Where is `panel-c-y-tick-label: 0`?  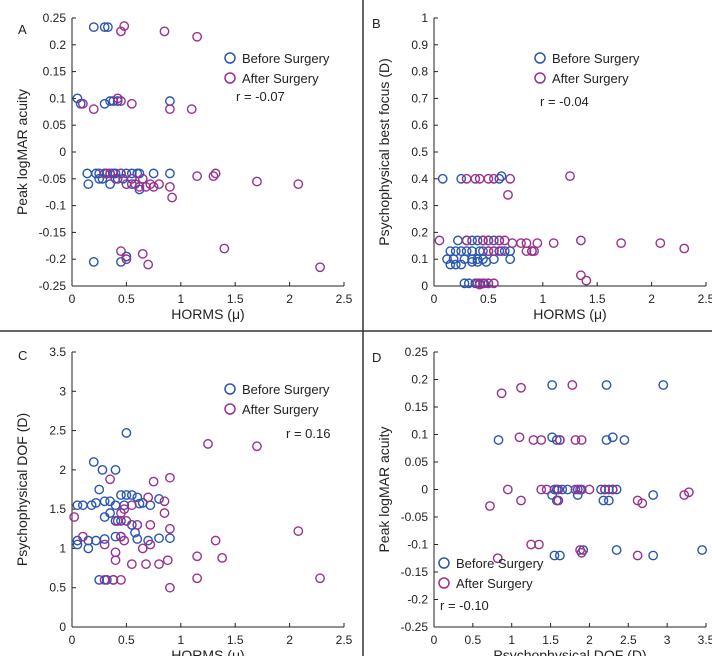 panel-c-y-tick-label: 0 is located at coordinates (62, 627).